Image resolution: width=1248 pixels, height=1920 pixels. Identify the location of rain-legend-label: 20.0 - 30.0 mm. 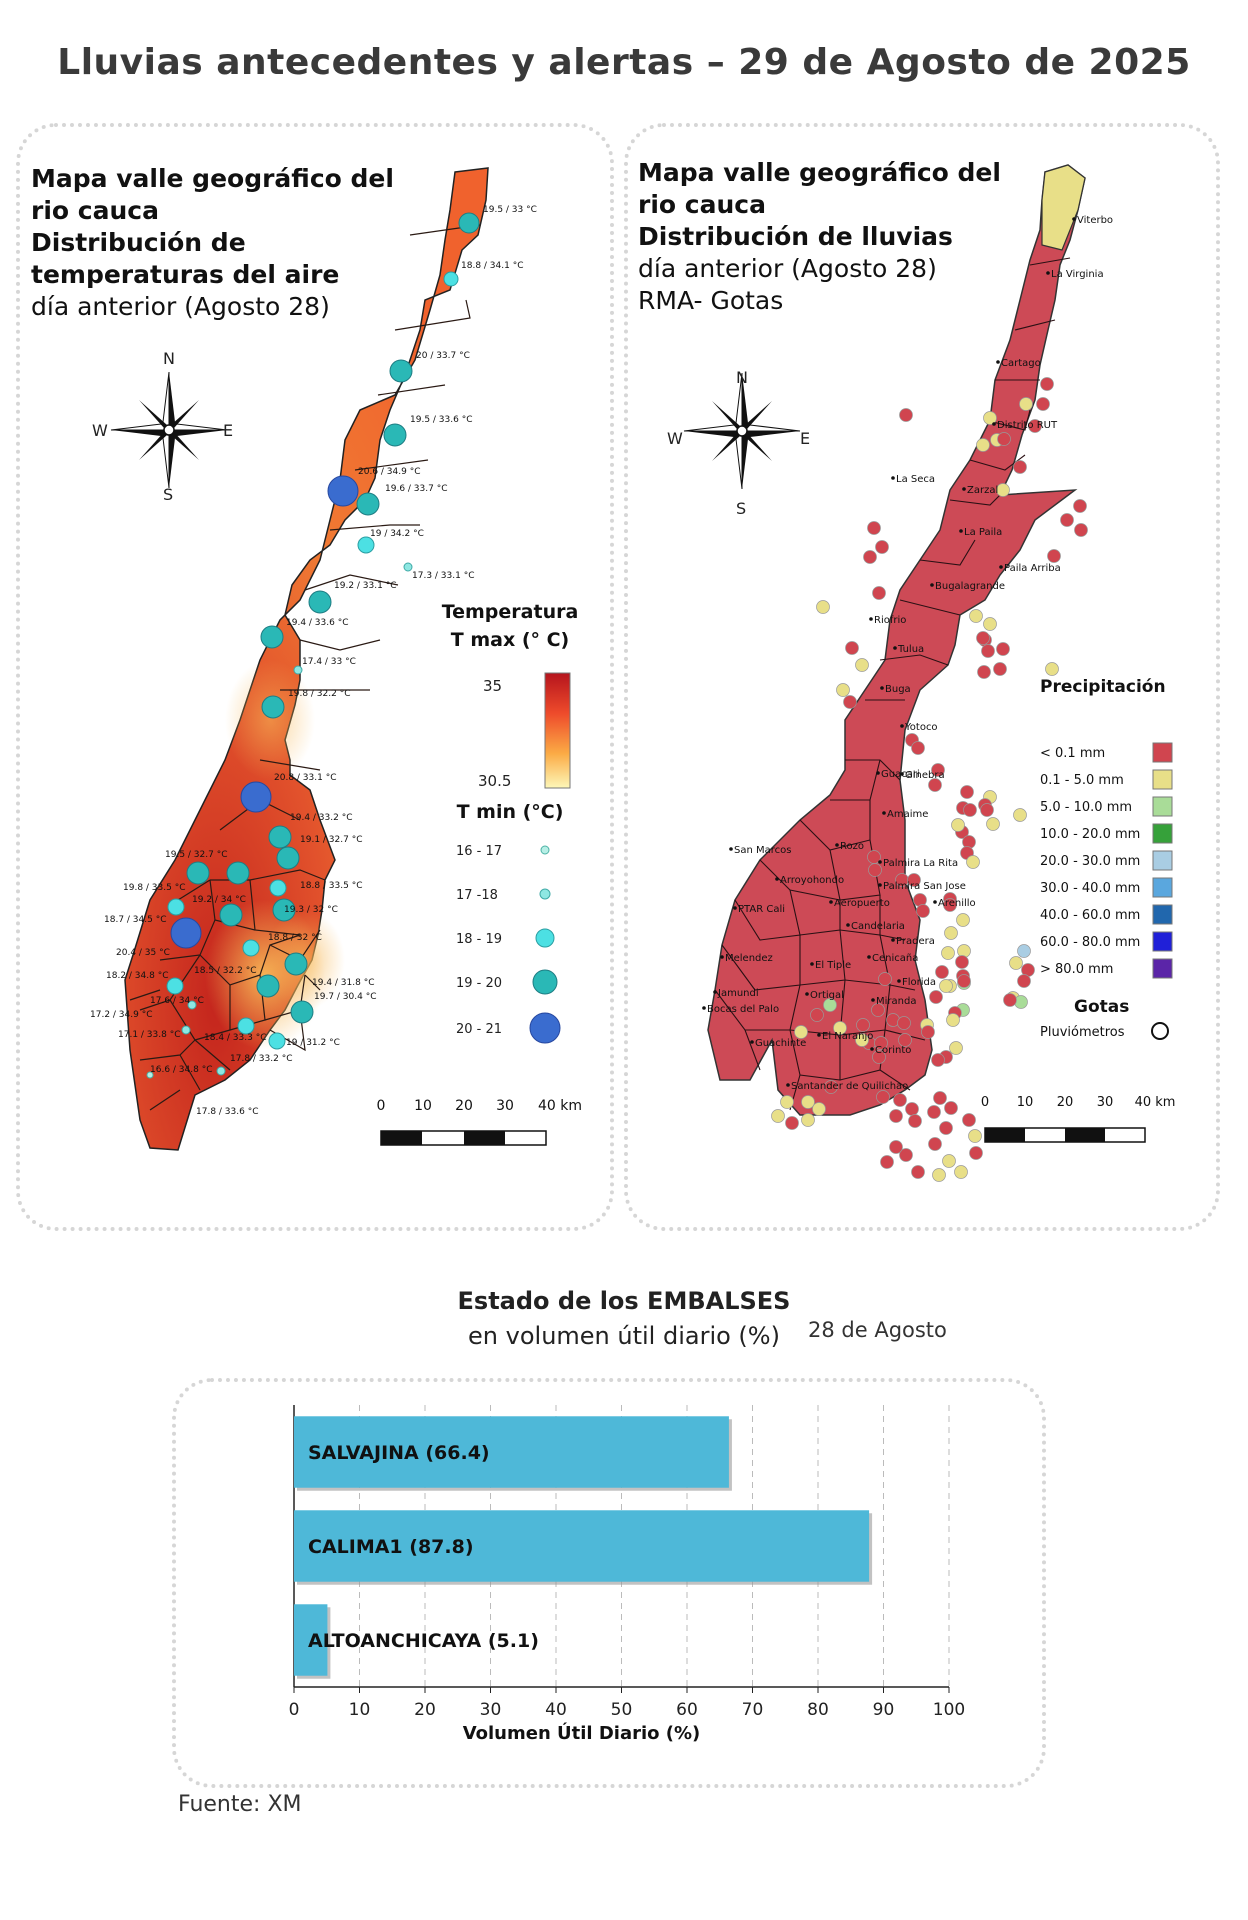
(1090, 861).